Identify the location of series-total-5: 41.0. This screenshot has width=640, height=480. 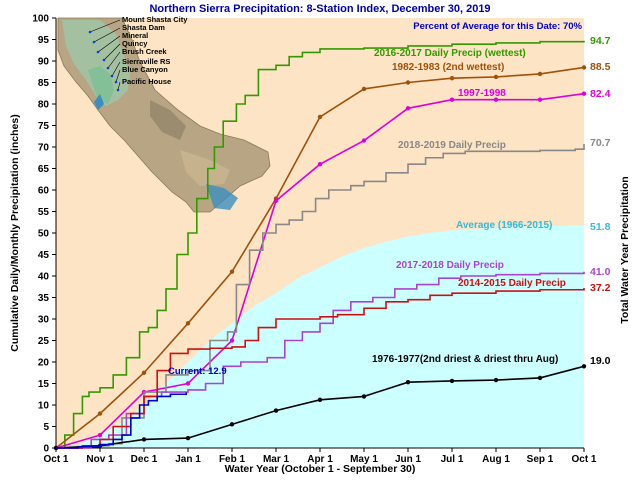
(600, 272).